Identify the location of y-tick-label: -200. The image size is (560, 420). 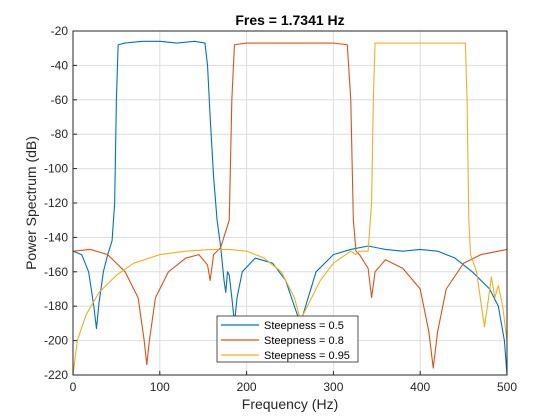
(56, 341).